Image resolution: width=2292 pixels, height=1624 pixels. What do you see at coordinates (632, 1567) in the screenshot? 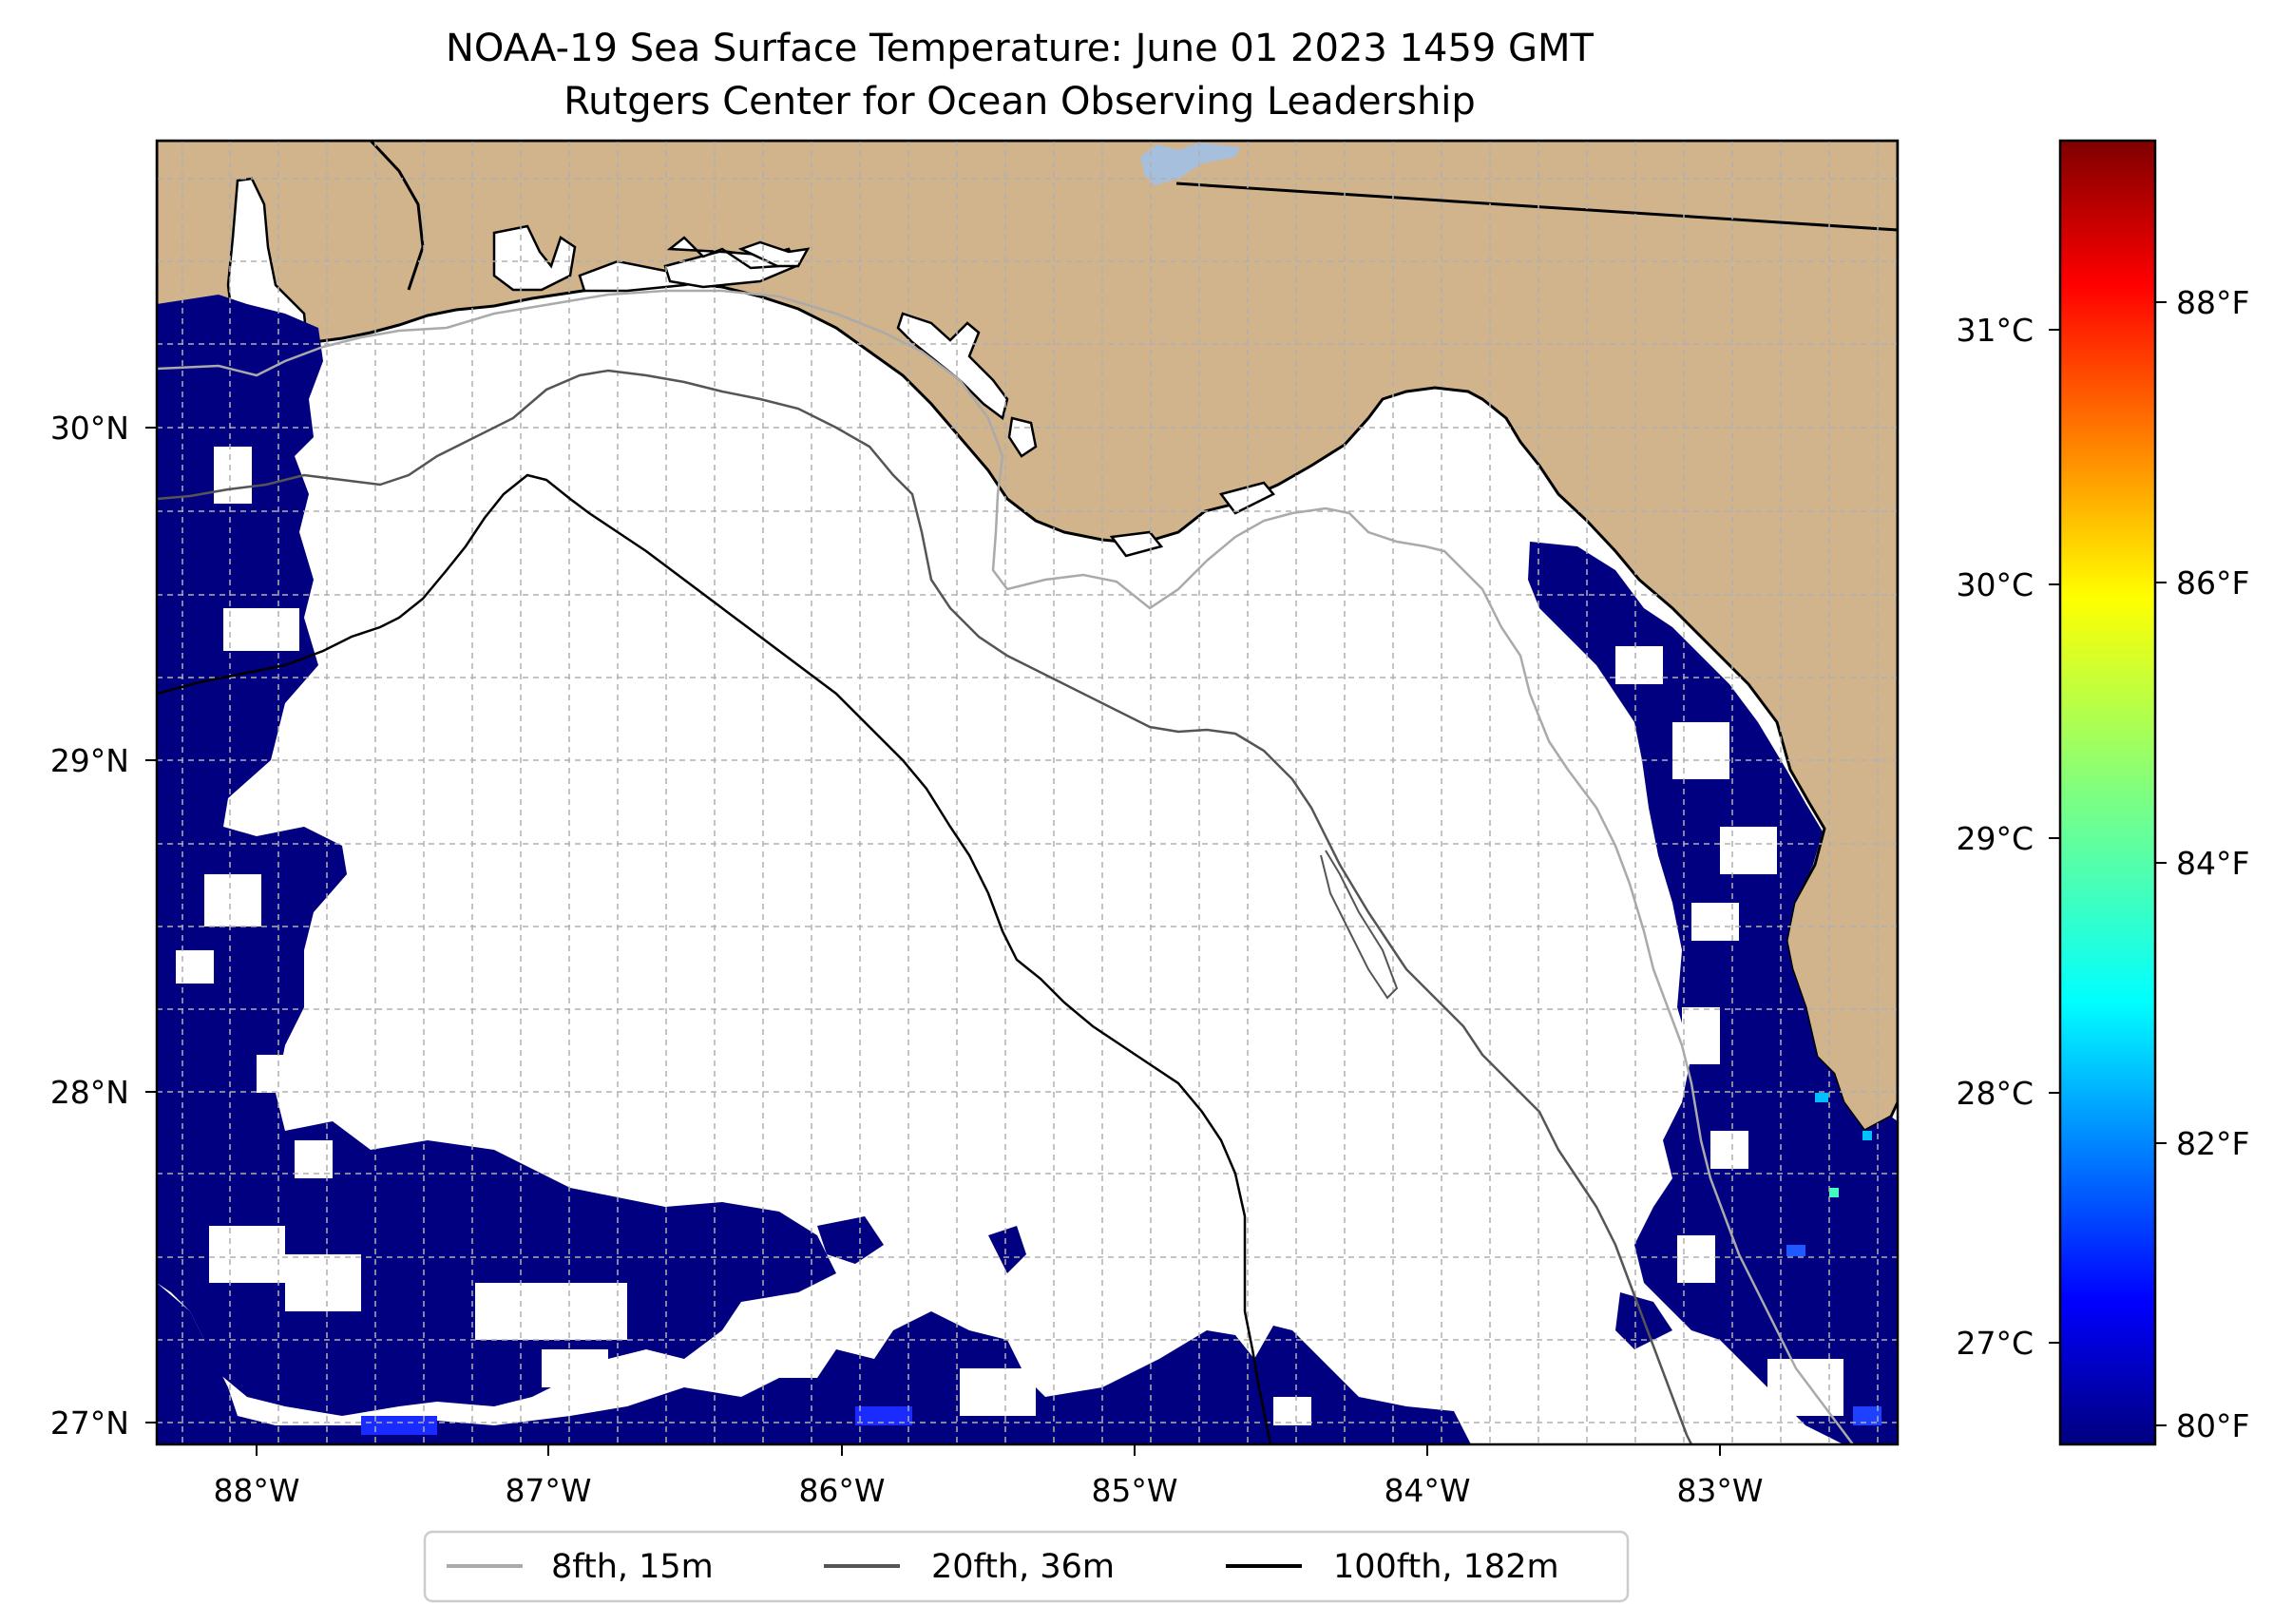
I see `legend-label-8fth: 8fth, 15m` at bounding box center [632, 1567].